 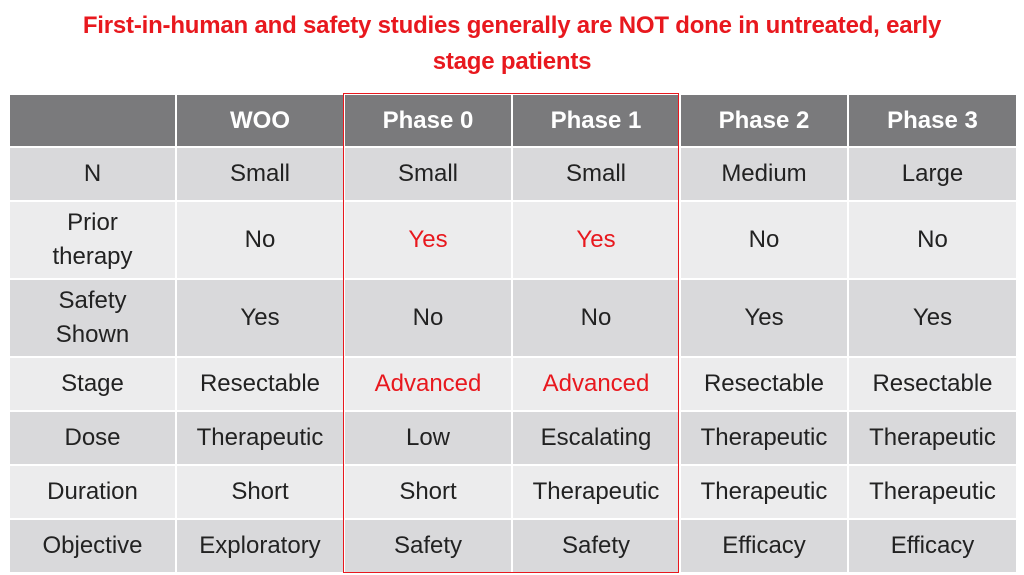 I want to click on table-header-row: WOO Phase 0 Phase 1 Phase 2 Phase 3, so click(x=513, y=120).